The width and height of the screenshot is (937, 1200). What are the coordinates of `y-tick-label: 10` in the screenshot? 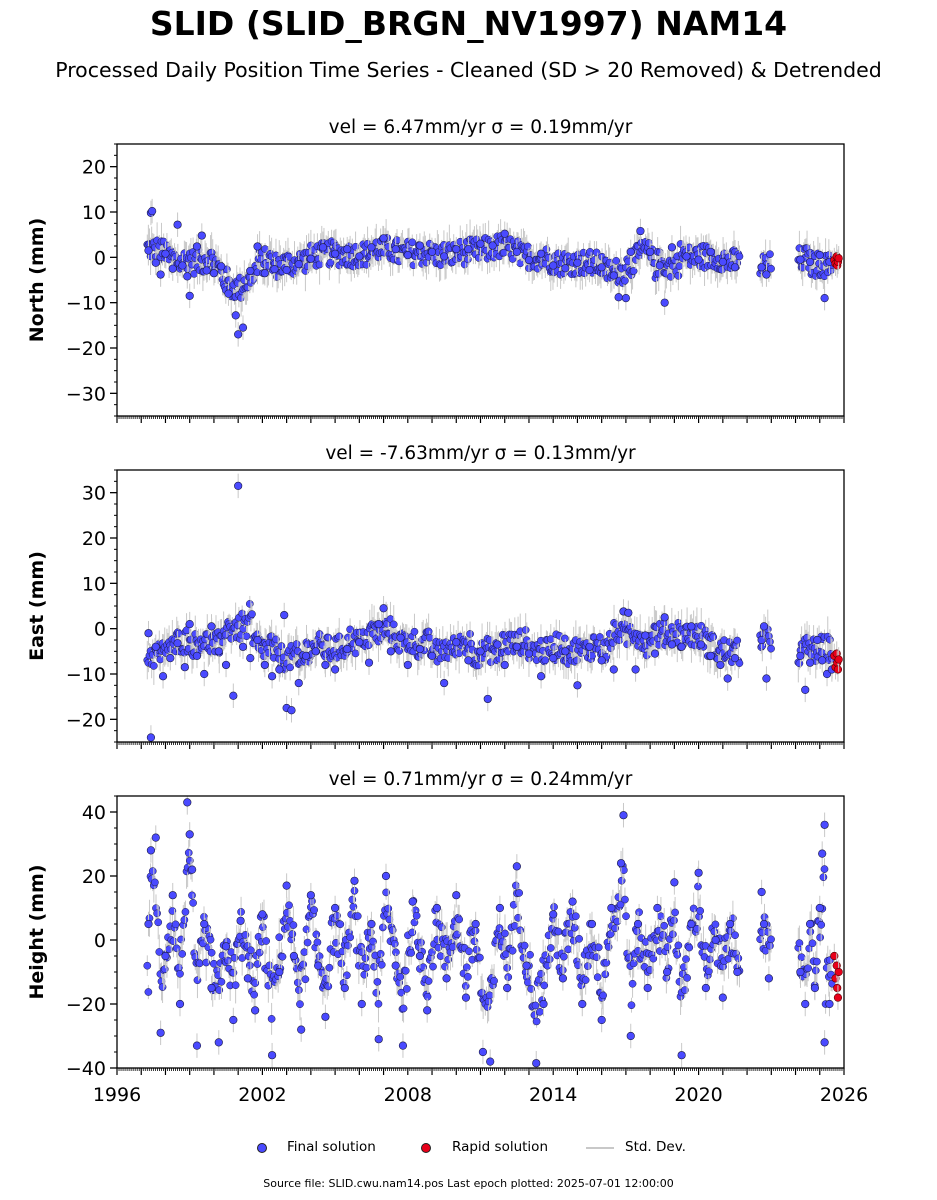 It's located at (94, 584).